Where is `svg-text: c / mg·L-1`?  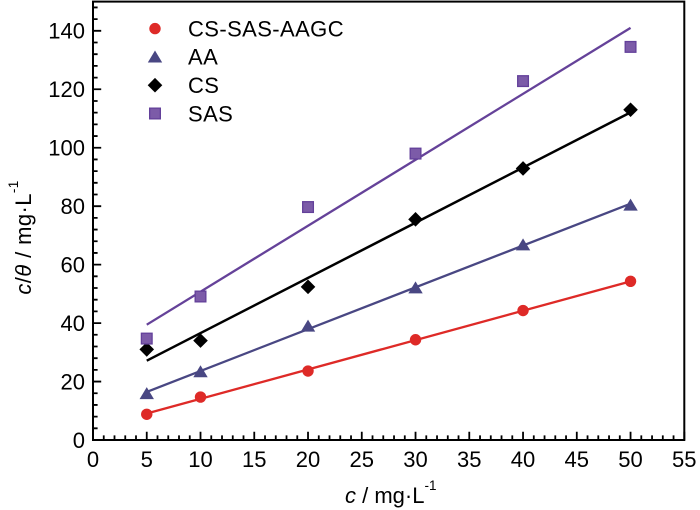 svg-text: c / mg·L-1 is located at coordinates (390, 493).